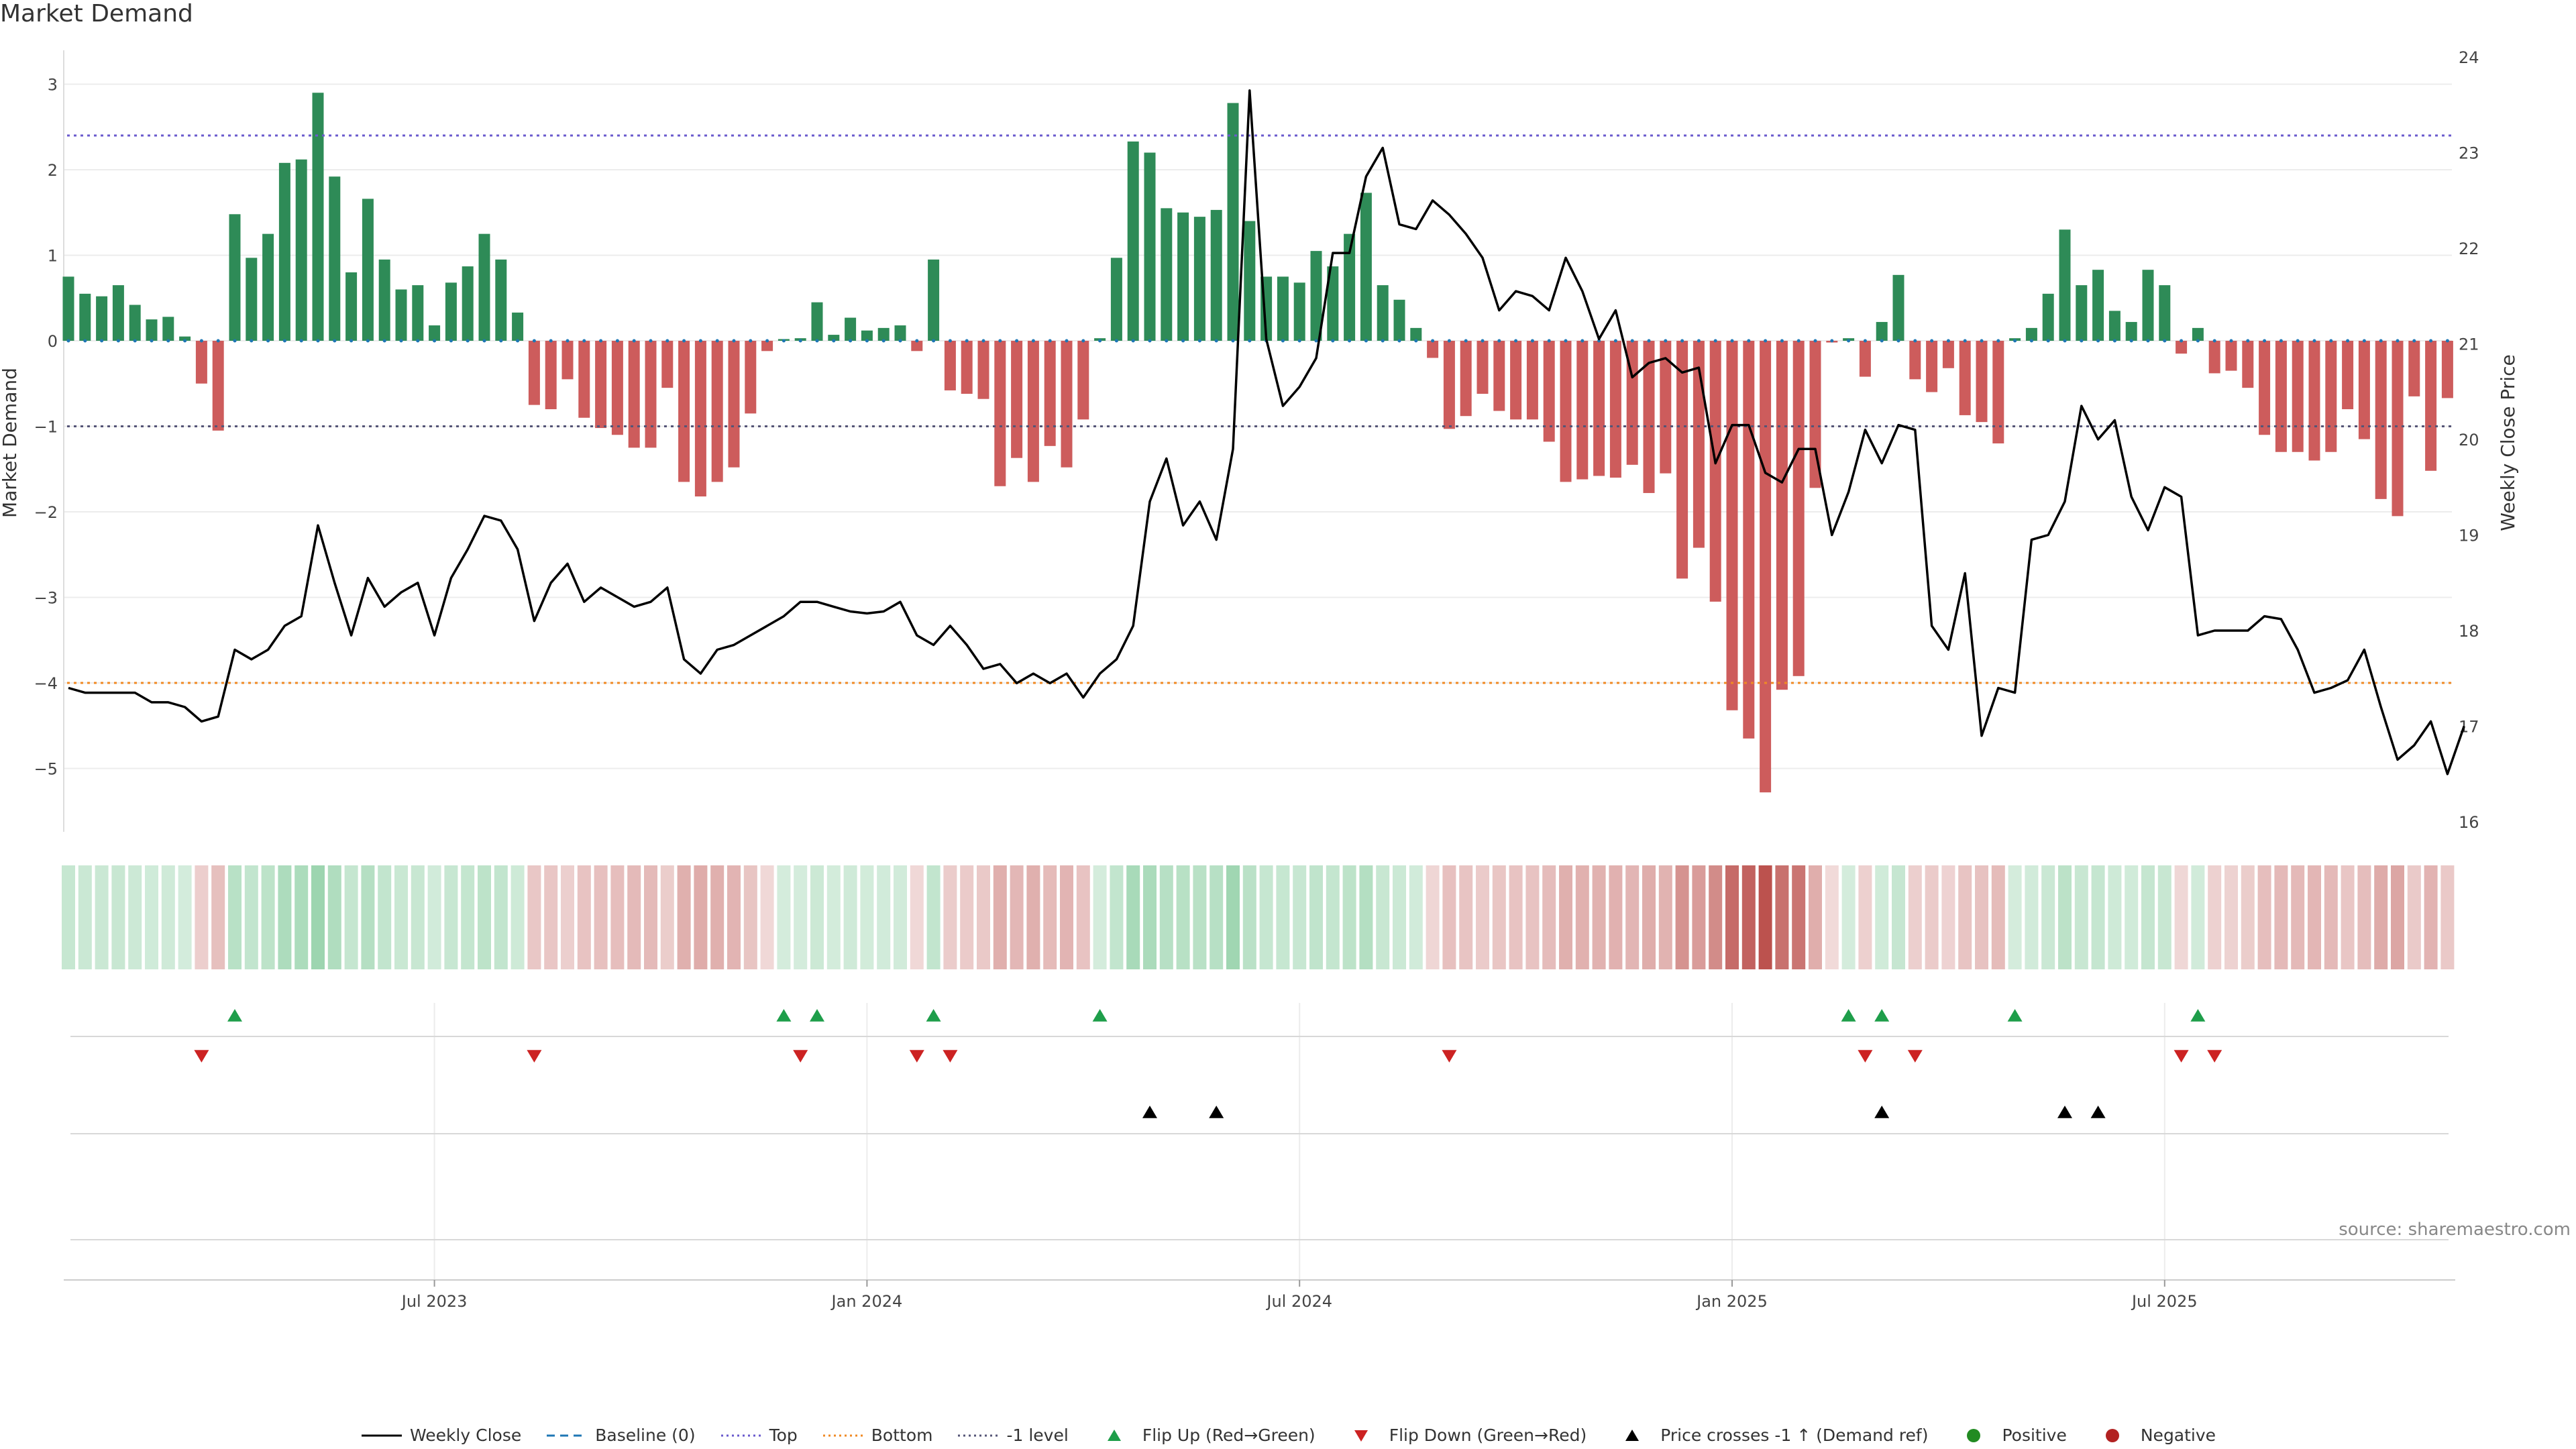  I want to click on legend-item: Negative, so click(2153, 1435).